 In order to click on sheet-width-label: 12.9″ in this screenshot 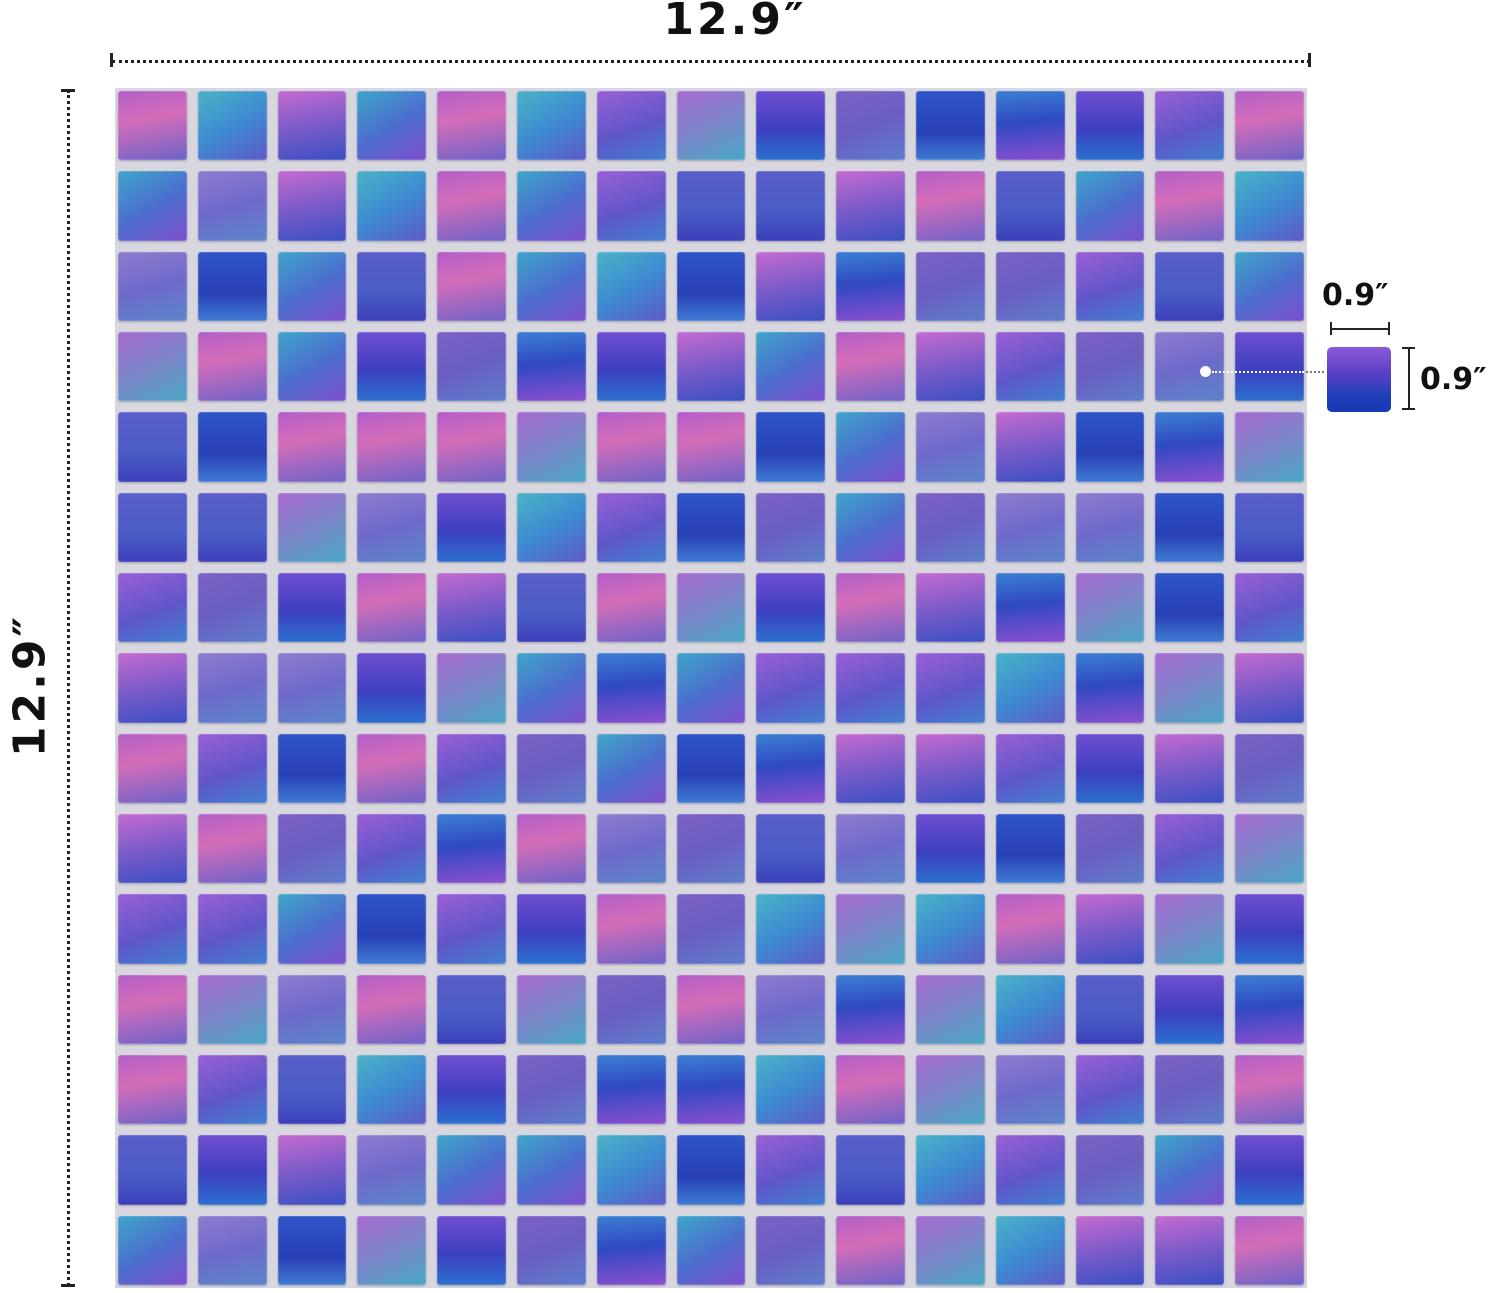, I will do `click(735, 22)`.